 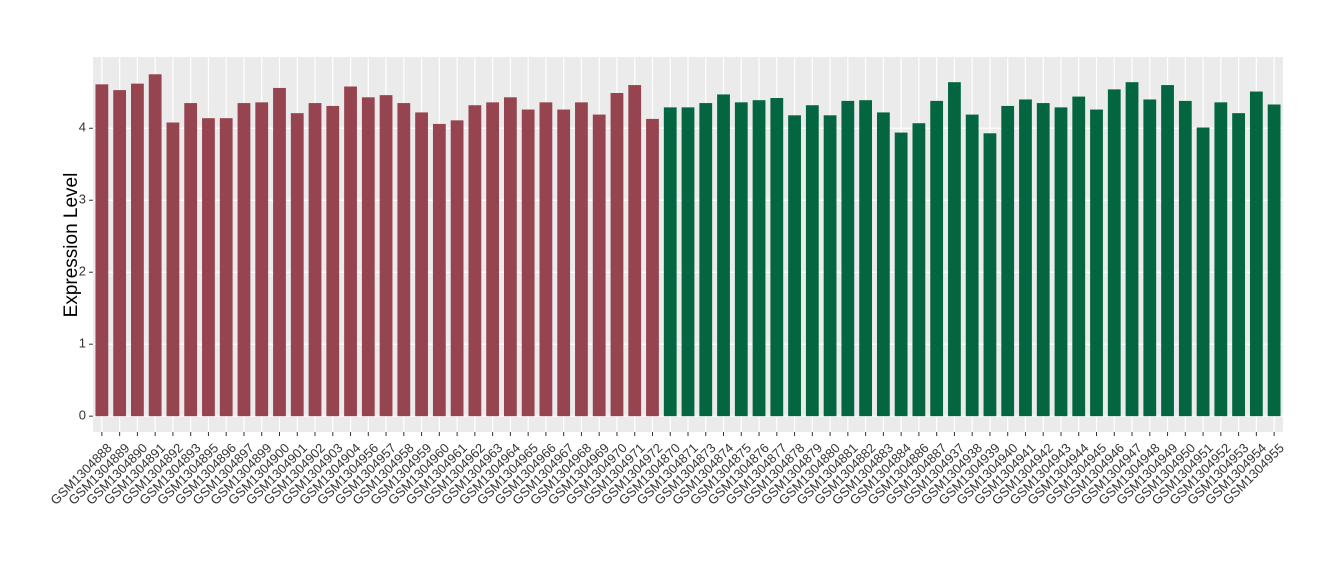 I want to click on y-tick-label: 0, so click(x=82, y=415).